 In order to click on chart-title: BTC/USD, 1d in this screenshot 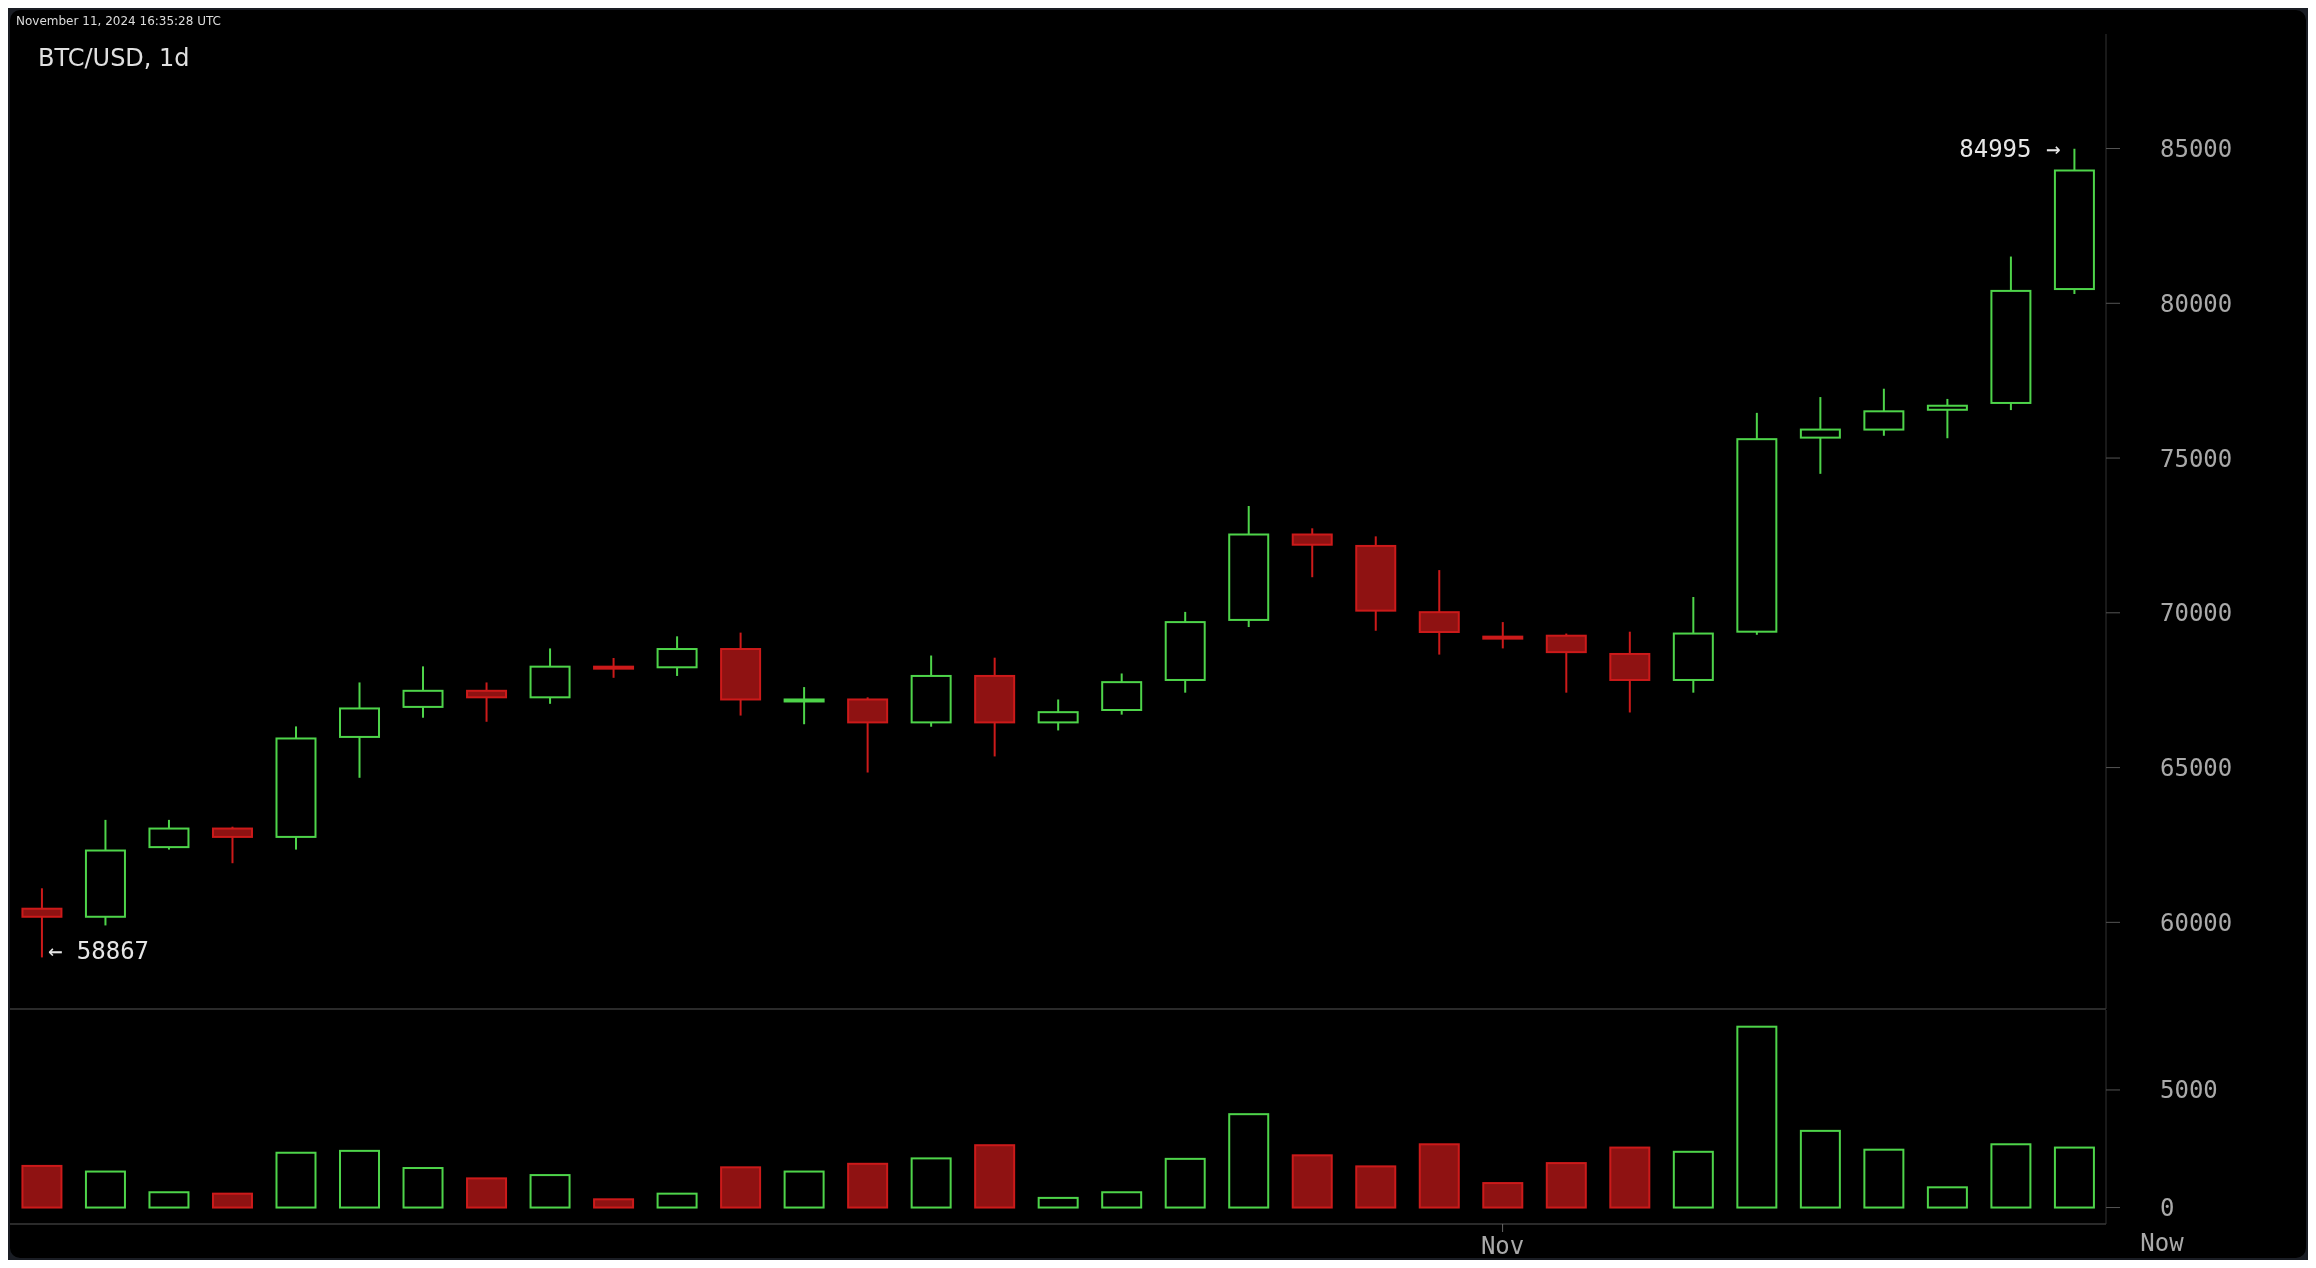, I will do `click(114, 58)`.